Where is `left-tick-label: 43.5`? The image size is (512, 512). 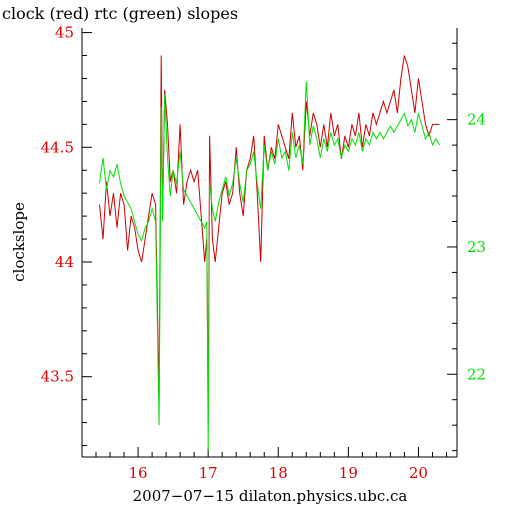
left-tick-label: 43.5 is located at coordinates (57, 377).